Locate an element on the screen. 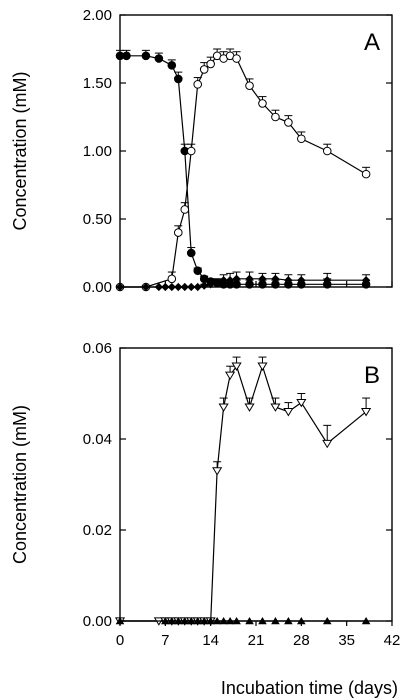 This screenshot has height=700, width=400. panel-b-x-tick-label: 21 is located at coordinates (256, 640).